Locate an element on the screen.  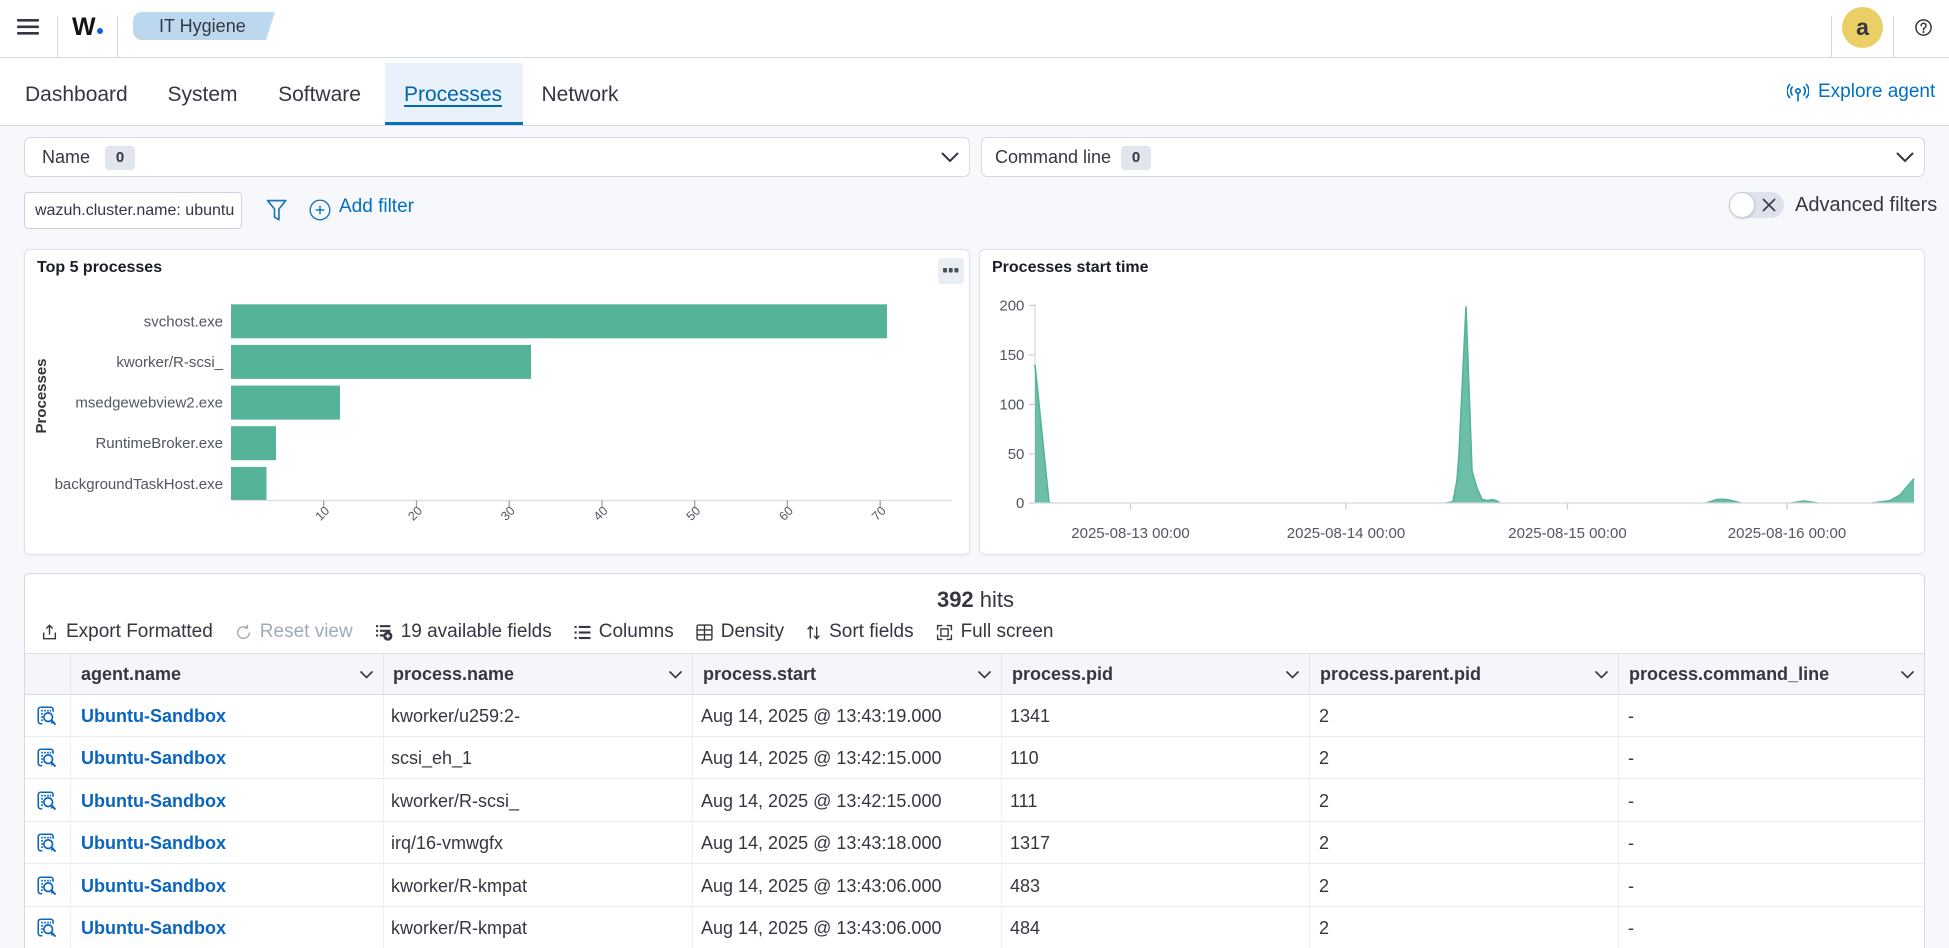
svg-text: Processes is located at coordinates (41, 395).